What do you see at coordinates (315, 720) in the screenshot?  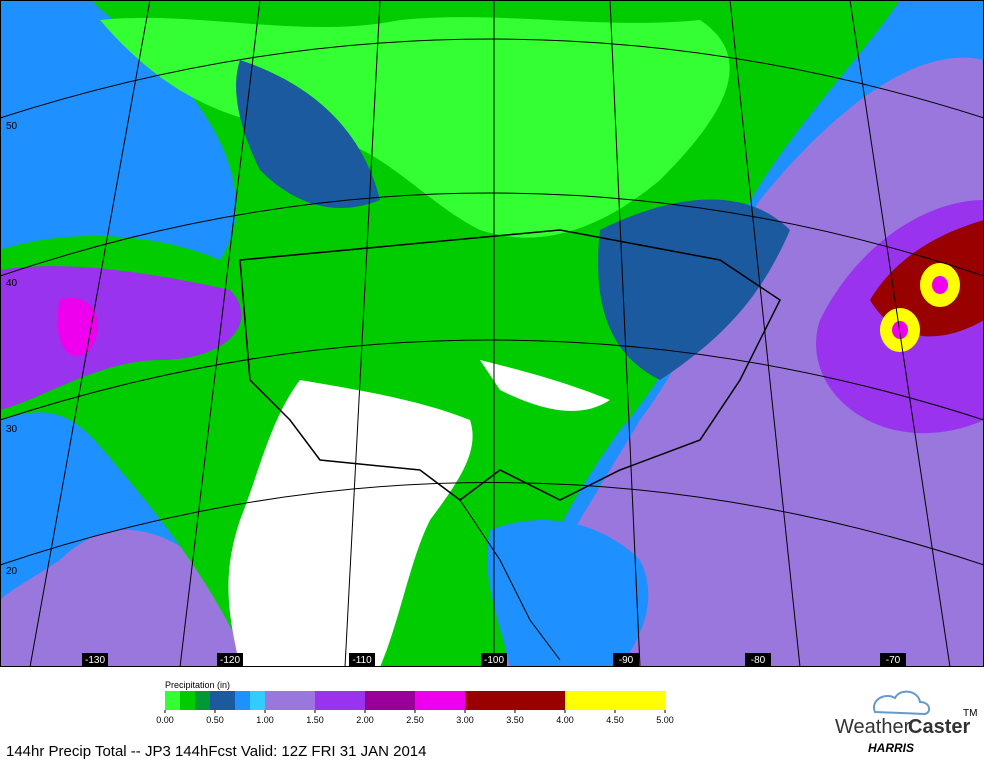 I see `legend-tick-label: 1.50` at bounding box center [315, 720].